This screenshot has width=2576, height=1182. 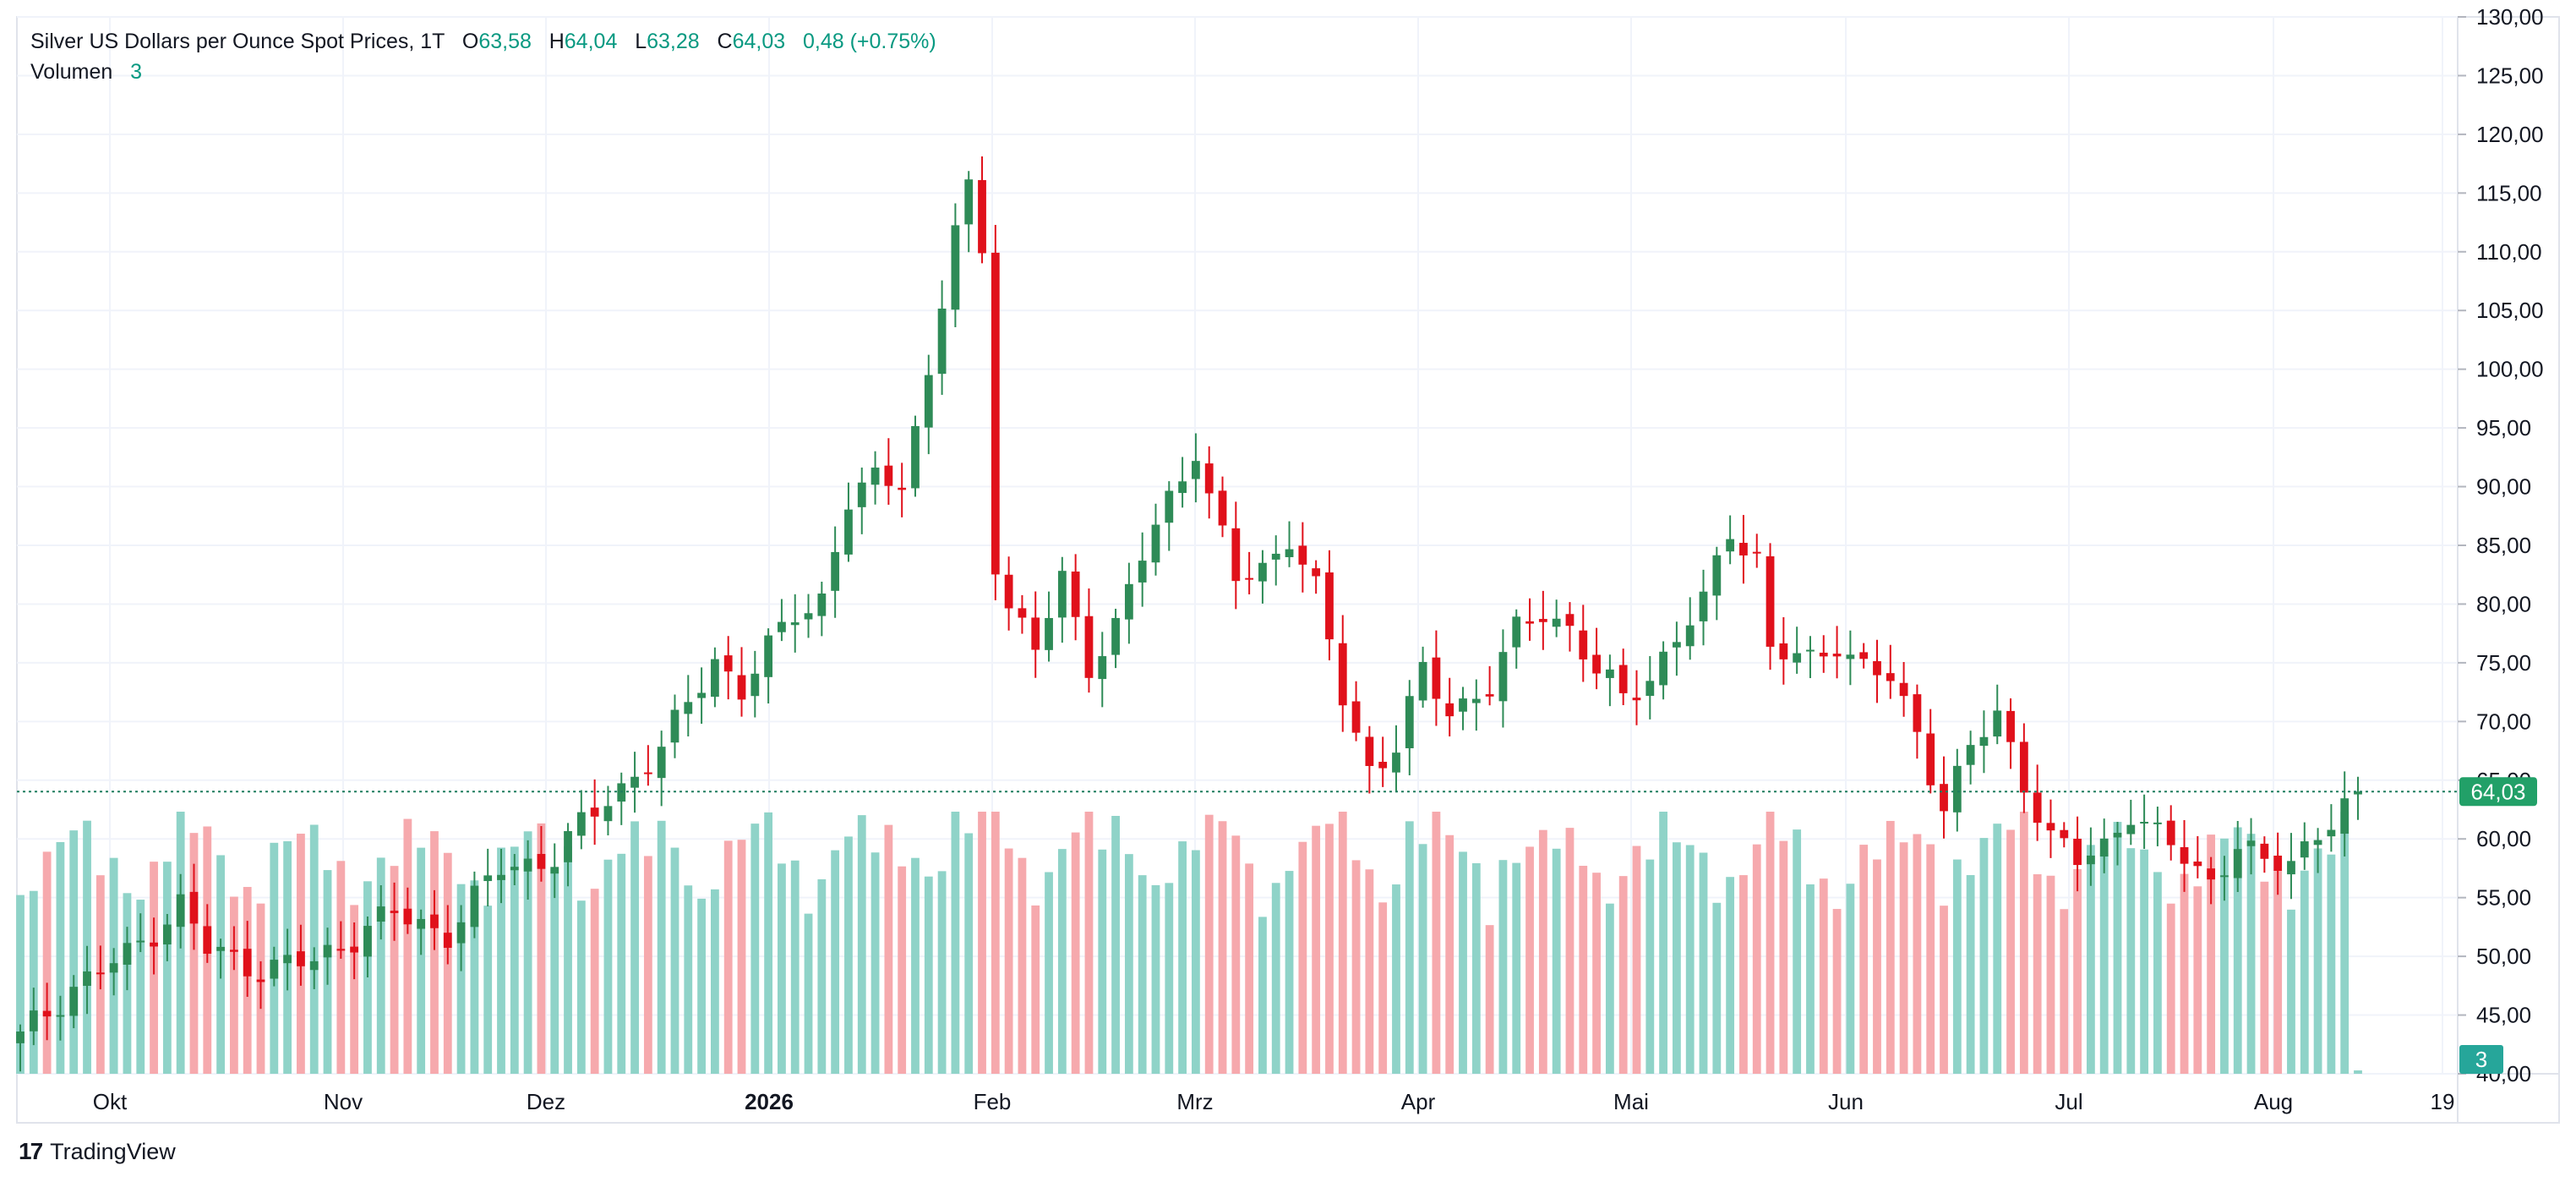 What do you see at coordinates (869, 41) in the screenshot?
I see `change-value: 0,48 (+0.75%)` at bounding box center [869, 41].